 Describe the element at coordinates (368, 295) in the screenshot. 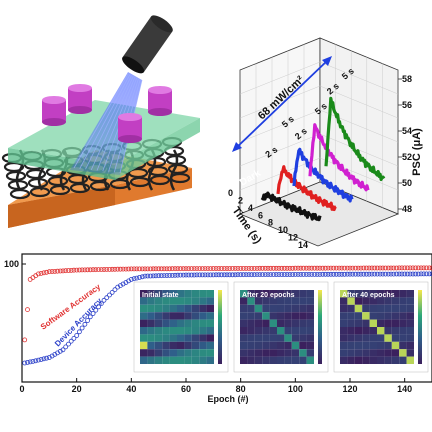

I see `inset-title: After 40 epochs` at that location.